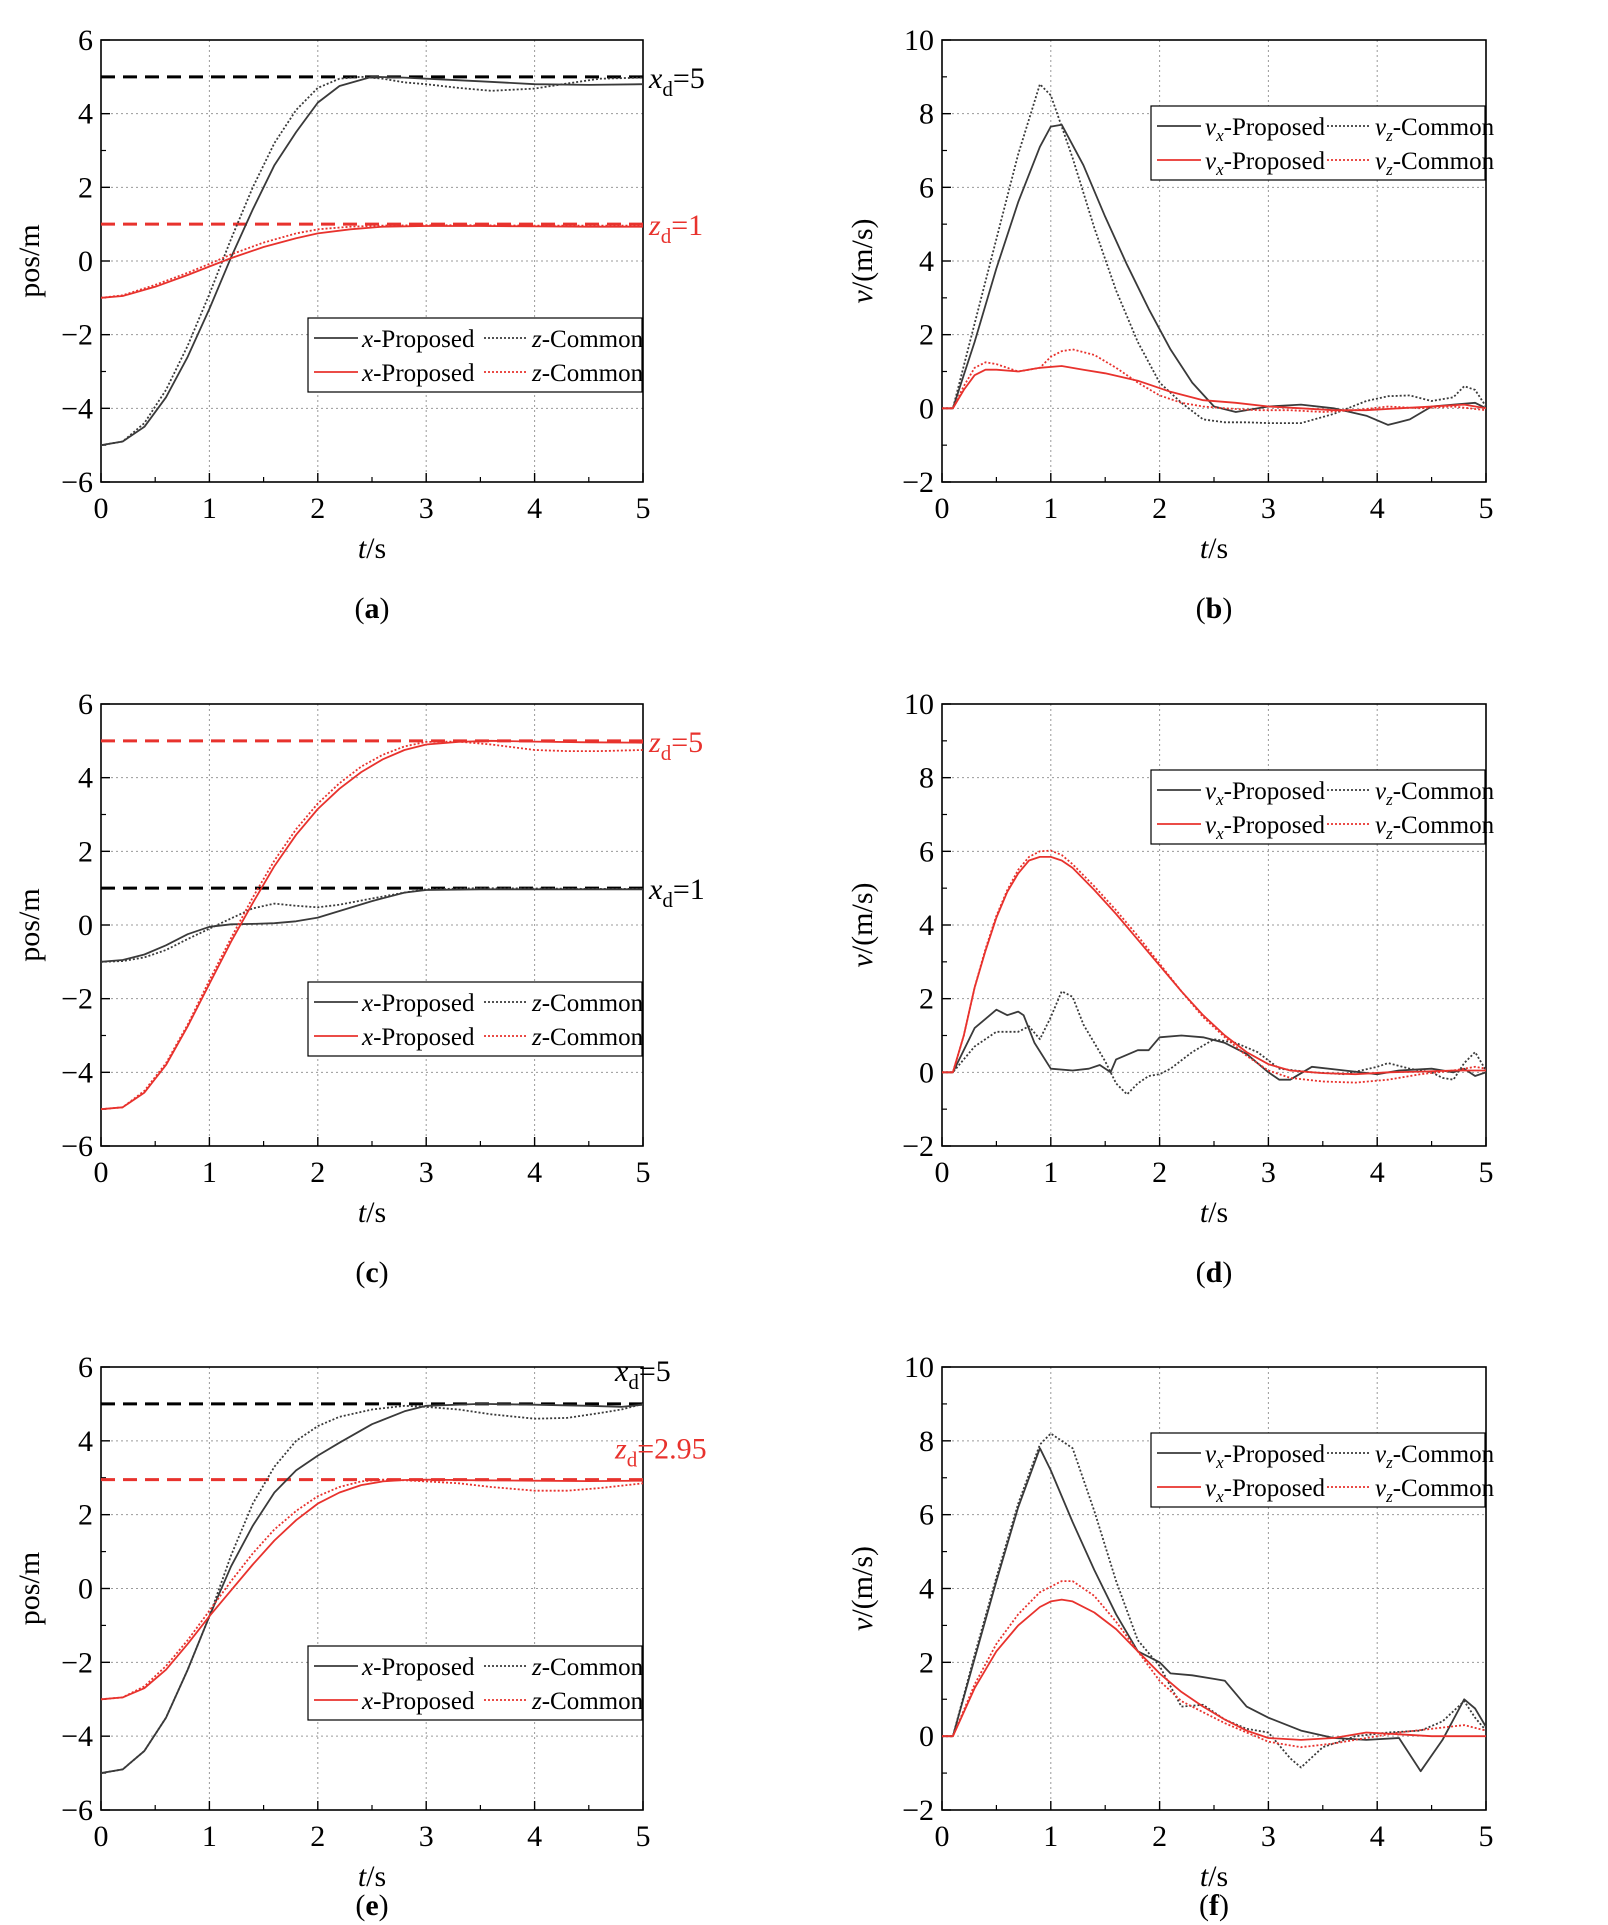  Describe the element at coordinates (29, 260) in the screenshot. I see `y-axis-label: pos/m` at that location.